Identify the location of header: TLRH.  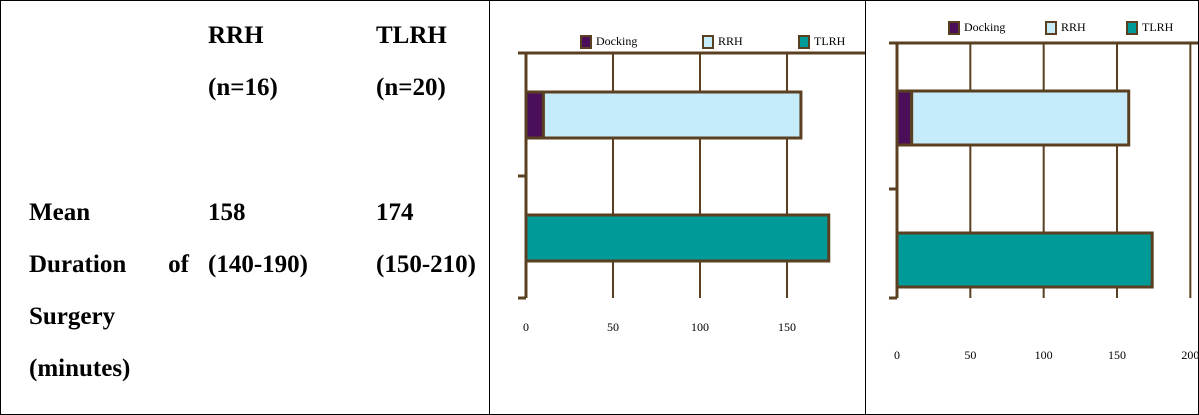
(411, 35).